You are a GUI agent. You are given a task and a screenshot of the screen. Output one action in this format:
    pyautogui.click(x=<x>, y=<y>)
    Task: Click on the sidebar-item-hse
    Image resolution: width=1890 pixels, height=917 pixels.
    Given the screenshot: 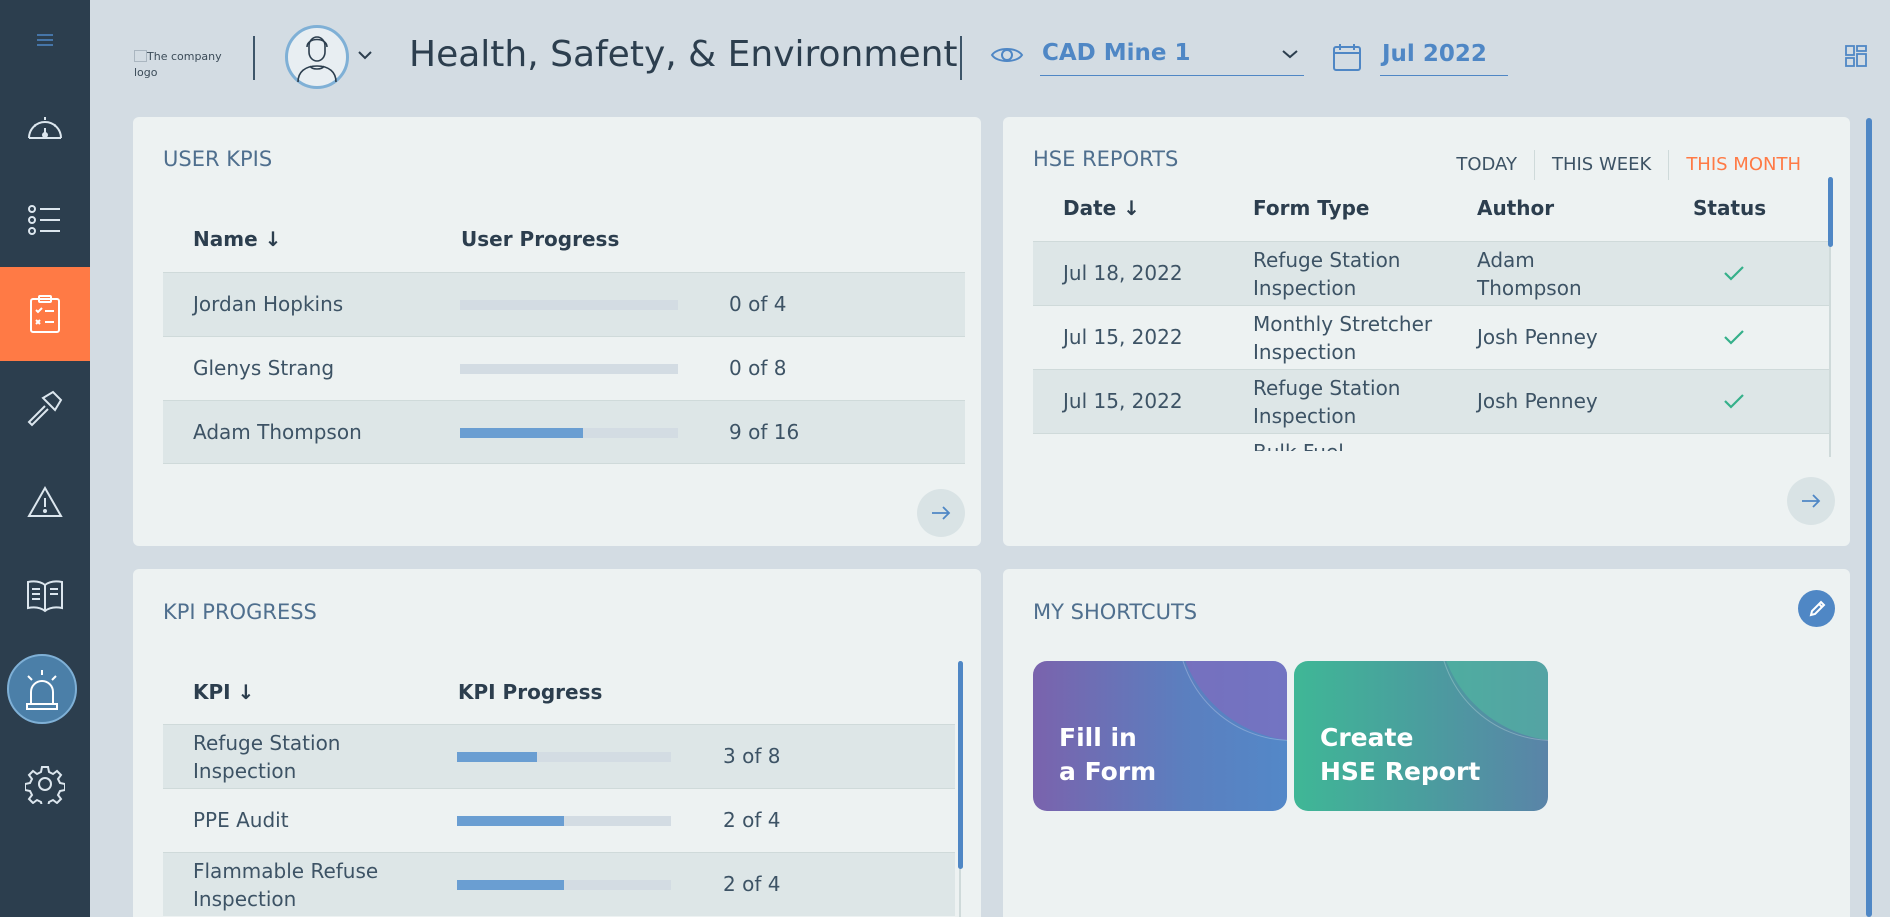 What is the action you would take?
    pyautogui.click(x=45, y=314)
    